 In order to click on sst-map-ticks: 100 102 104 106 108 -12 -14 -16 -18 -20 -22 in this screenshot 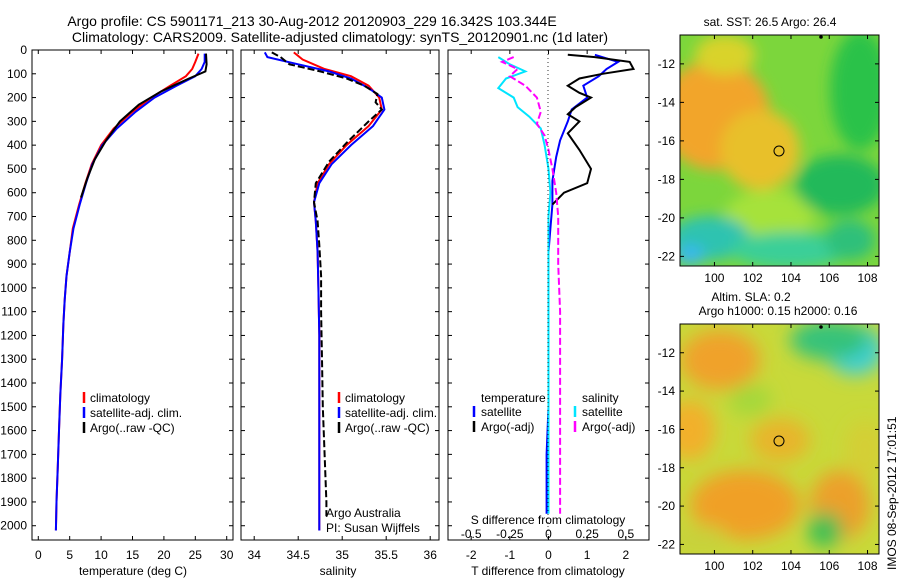, I will do `click(768, 160)`.